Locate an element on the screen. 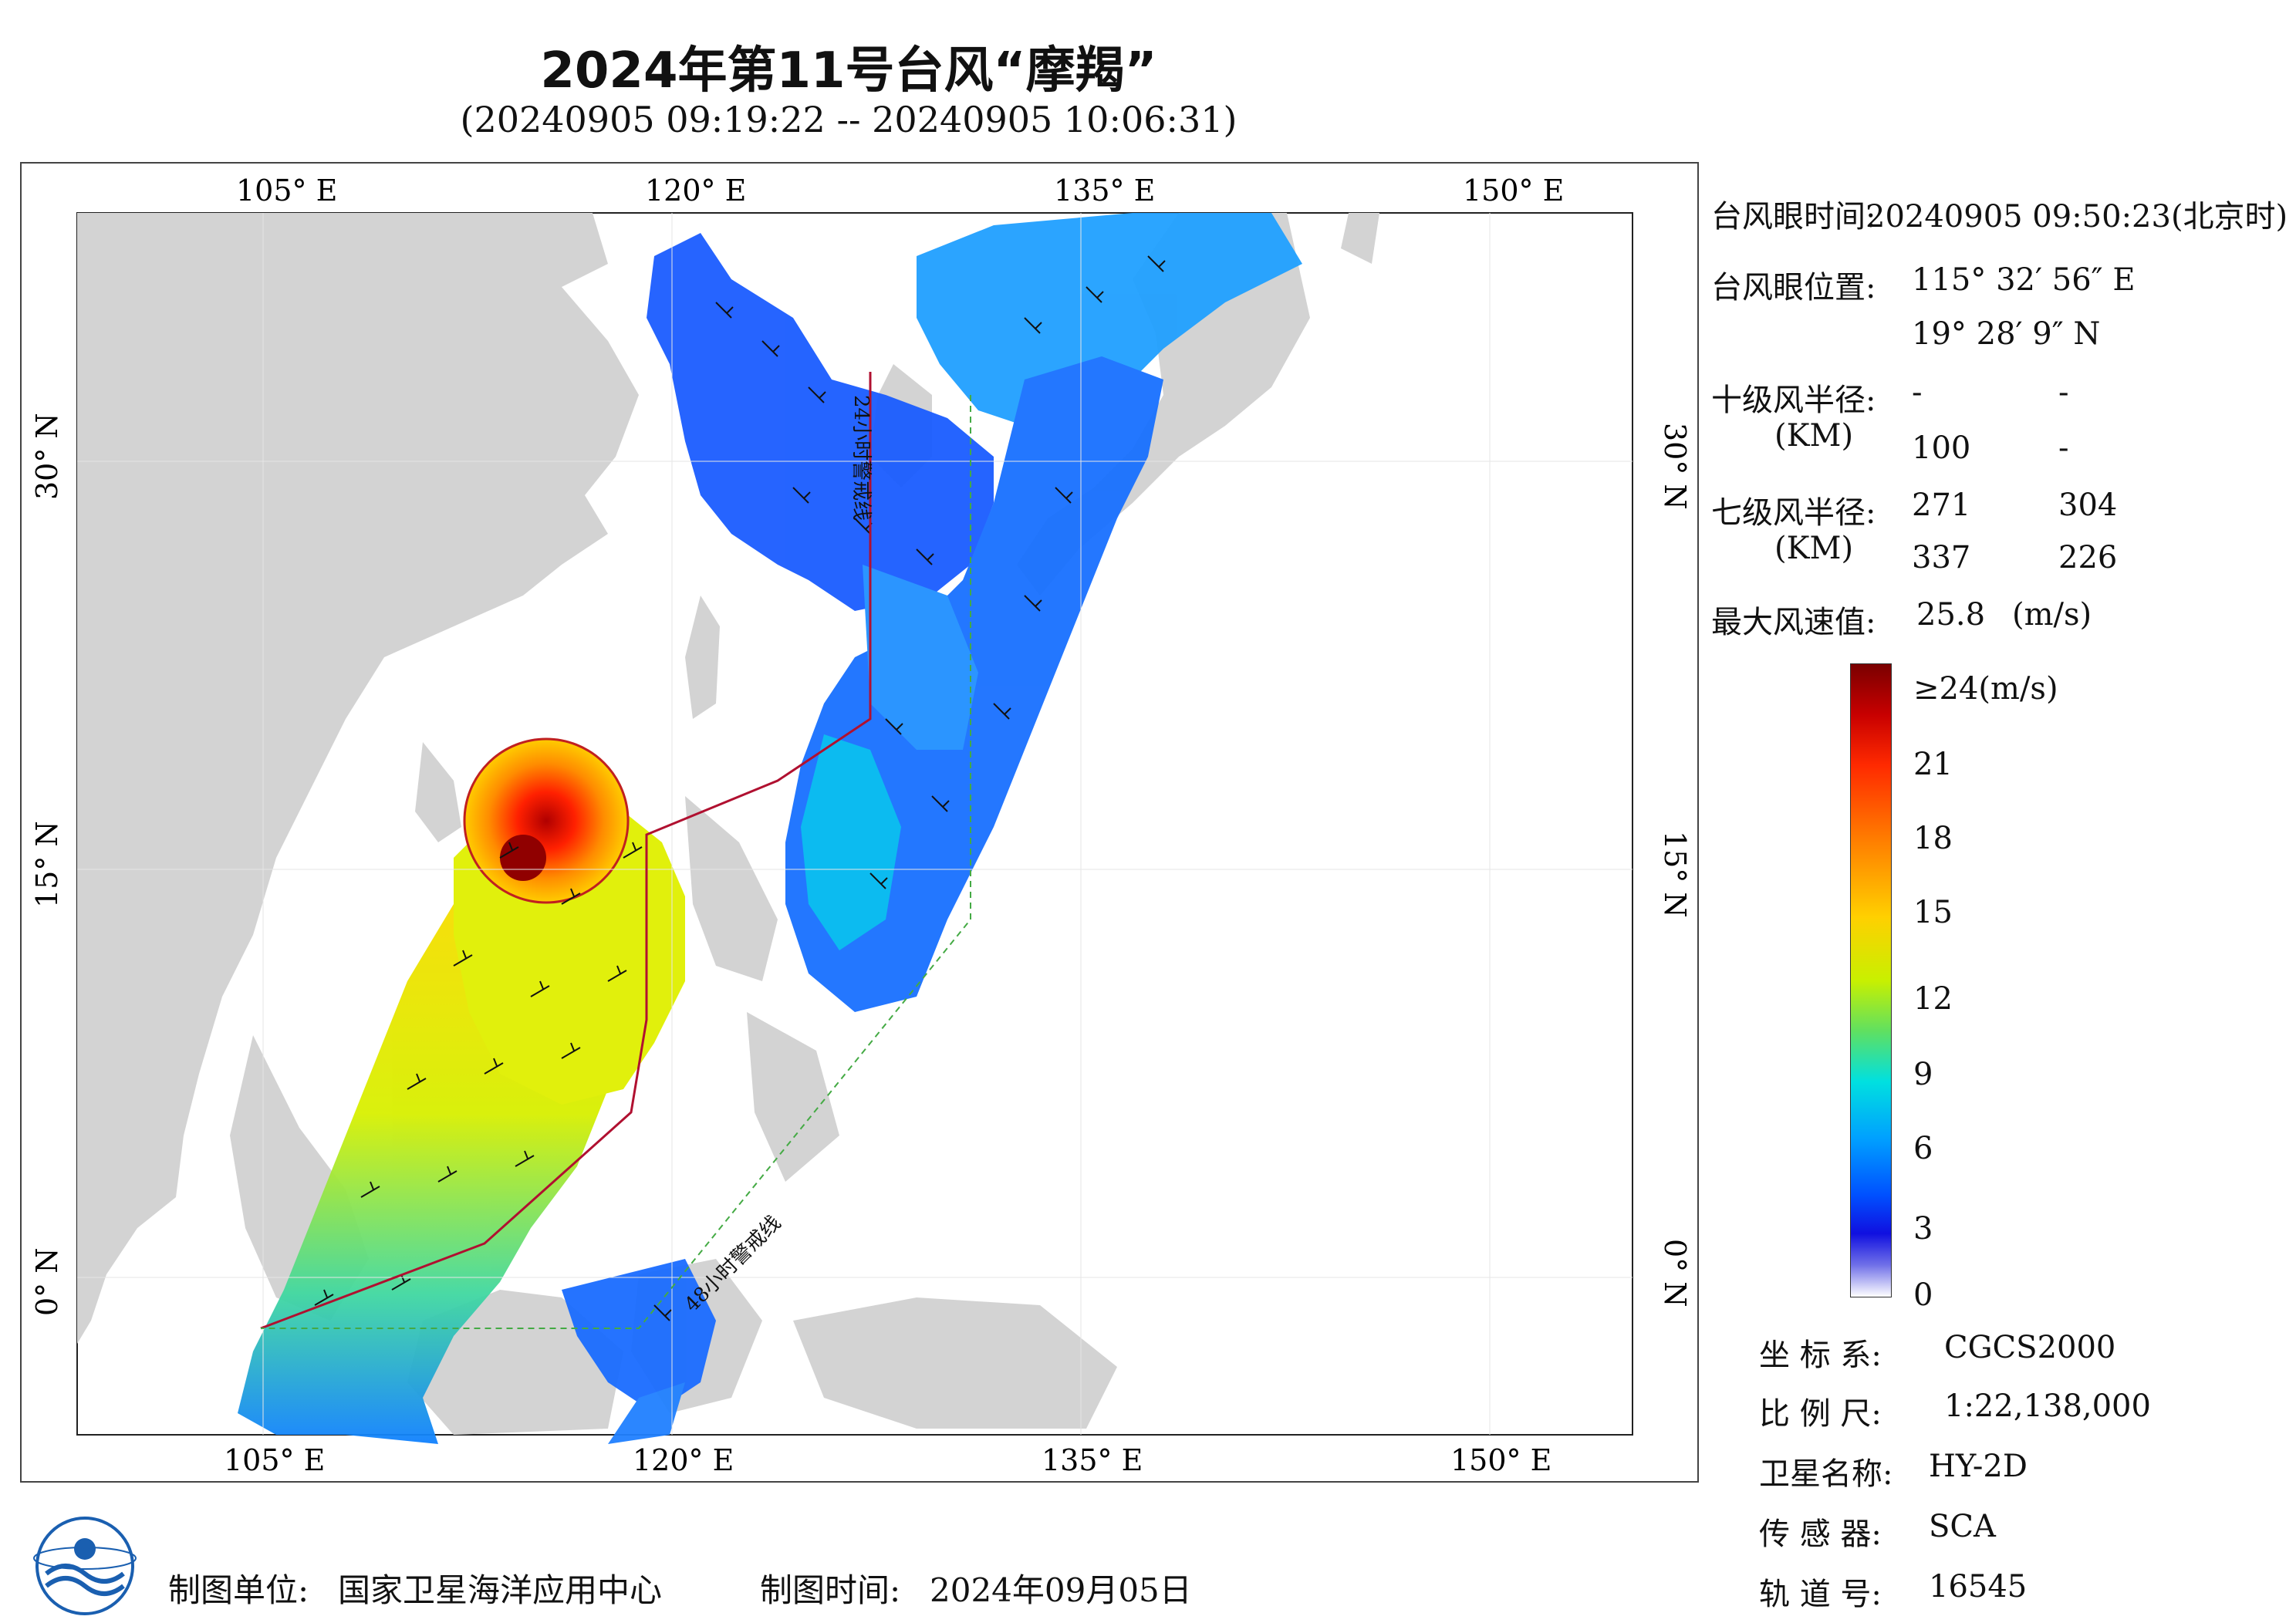  colorbar-top-label: ≥24(m/s) is located at coordinates (1985, 689).